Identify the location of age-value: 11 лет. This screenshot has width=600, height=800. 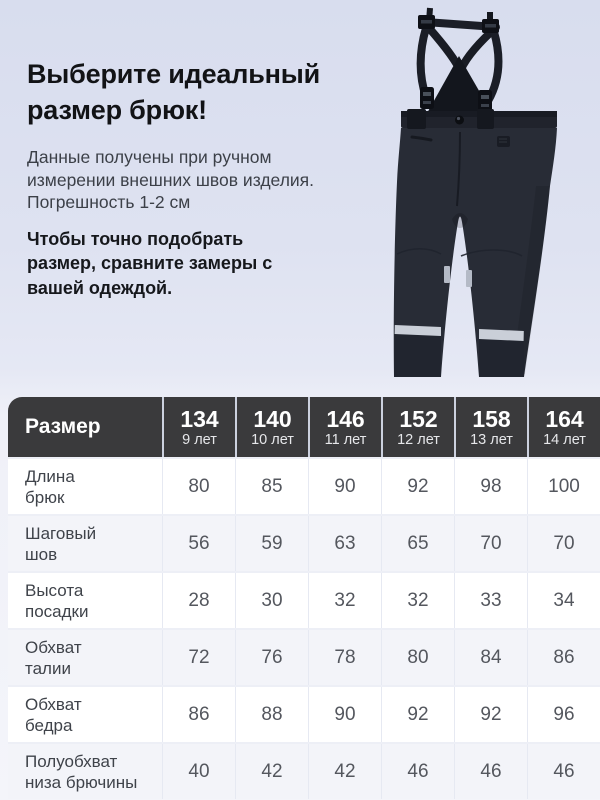
(345, 439).